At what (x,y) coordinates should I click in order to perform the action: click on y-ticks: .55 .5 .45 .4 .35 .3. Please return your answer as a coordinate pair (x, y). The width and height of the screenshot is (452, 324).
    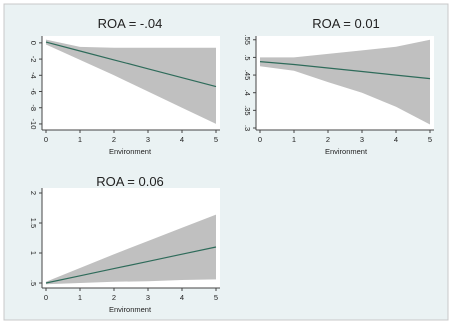
    Looking at the image, I should click on (249, 83).